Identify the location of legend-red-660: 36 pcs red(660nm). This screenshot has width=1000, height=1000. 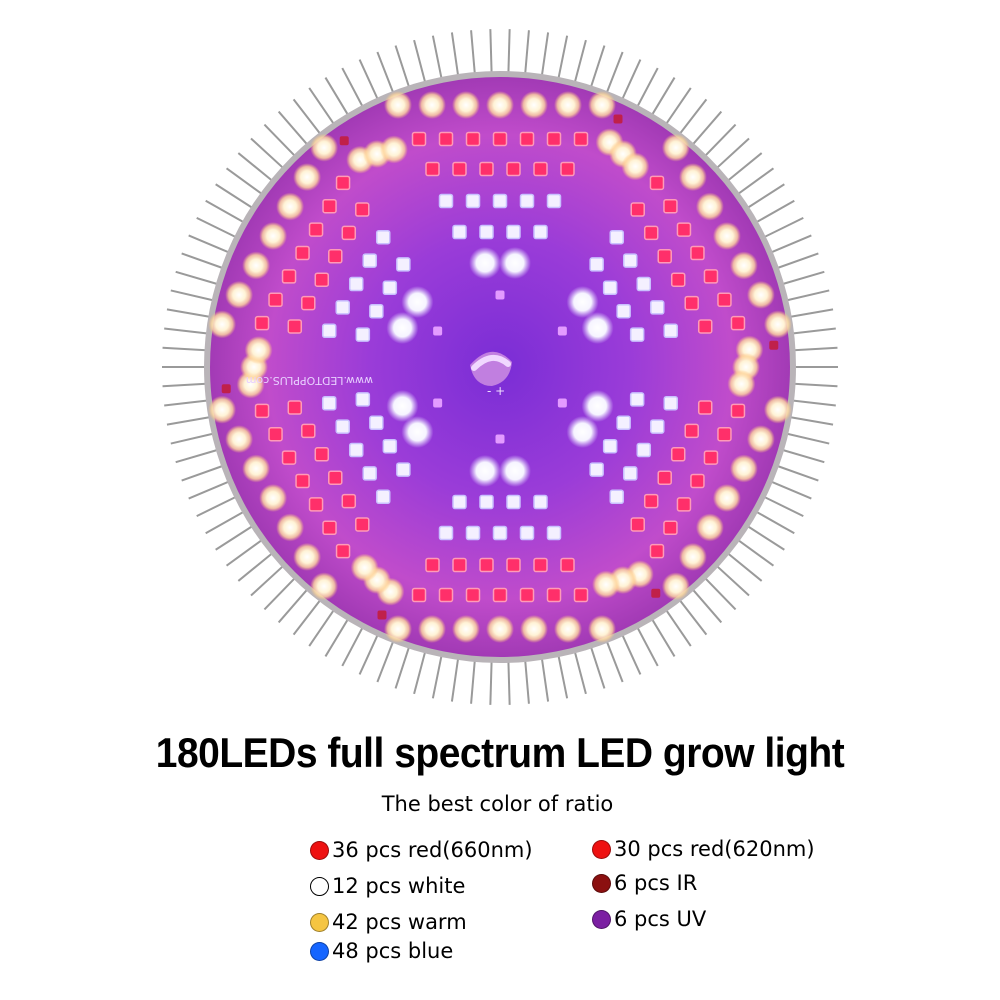
(421, 850).